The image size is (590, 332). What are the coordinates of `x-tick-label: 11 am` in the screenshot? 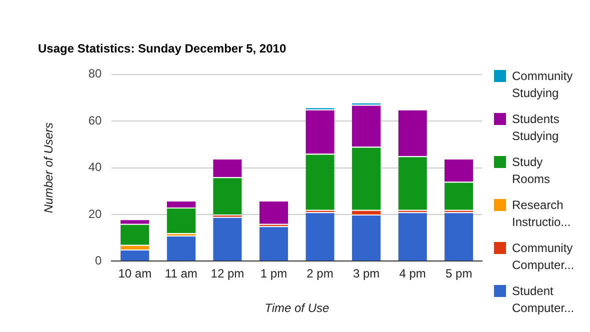 It's located at (181, 273).